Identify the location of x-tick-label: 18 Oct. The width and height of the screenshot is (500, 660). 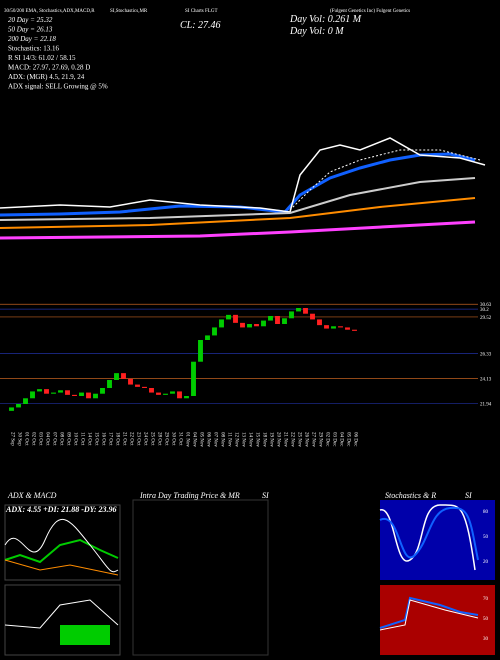
(117, 439).